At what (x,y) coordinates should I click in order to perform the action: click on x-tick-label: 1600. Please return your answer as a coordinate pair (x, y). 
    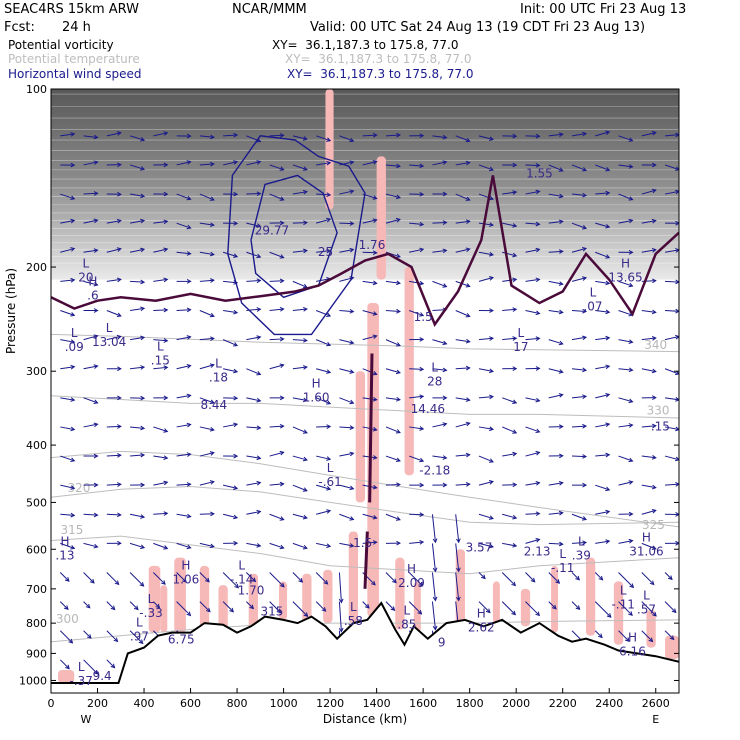
    Looking at the image, I should click on (423, 703).